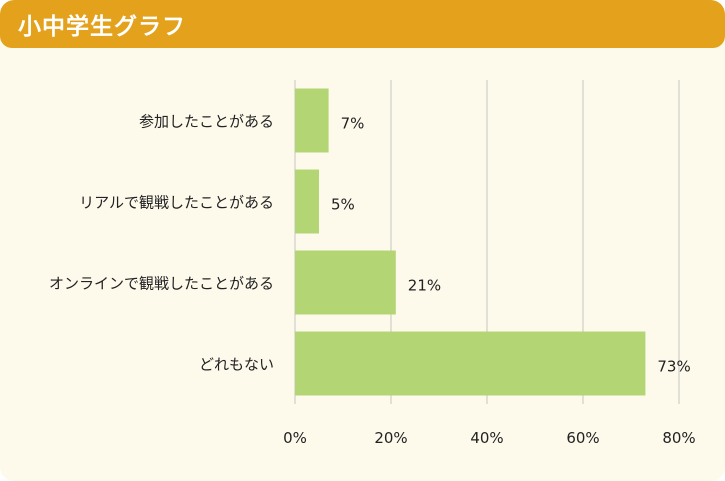 The image size is (725, 481). Describe the element at coordinates (206, 122) in the screenshot. I see `category-label: 参加したことがある` at that location.